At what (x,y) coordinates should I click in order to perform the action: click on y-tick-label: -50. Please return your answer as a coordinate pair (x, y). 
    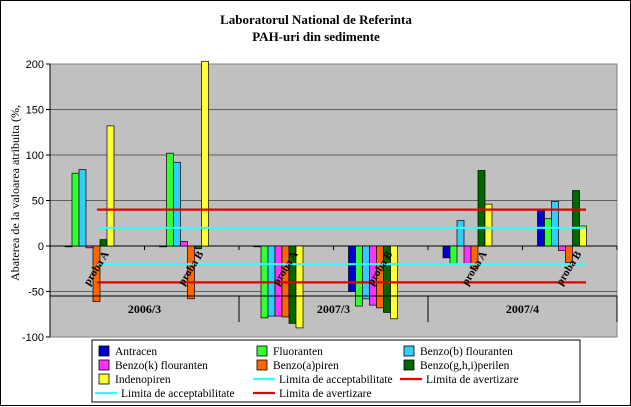
    Looking at the image, I should click on (36, 293).